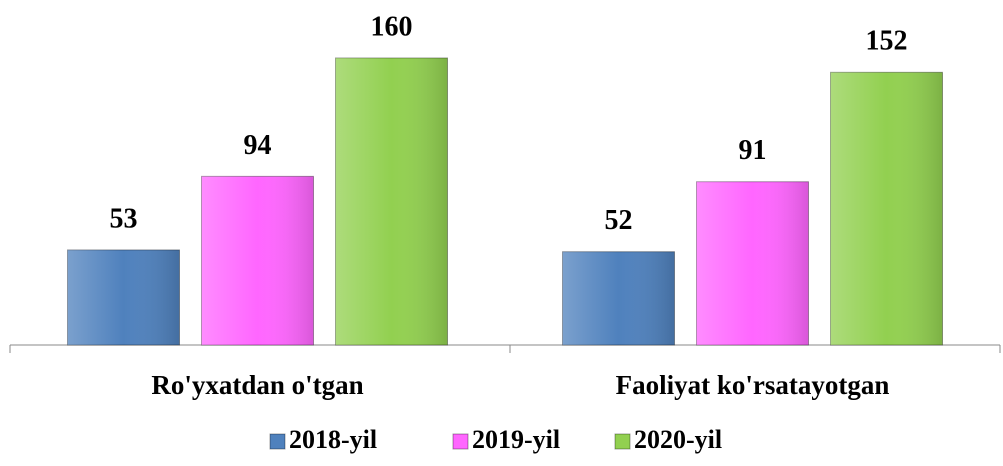 This screenshot has height=466, width=1003. What do you see at coordinates (887, 41) in the screenshot?
I see `data-label: 152` at bounding box center [887, 41].